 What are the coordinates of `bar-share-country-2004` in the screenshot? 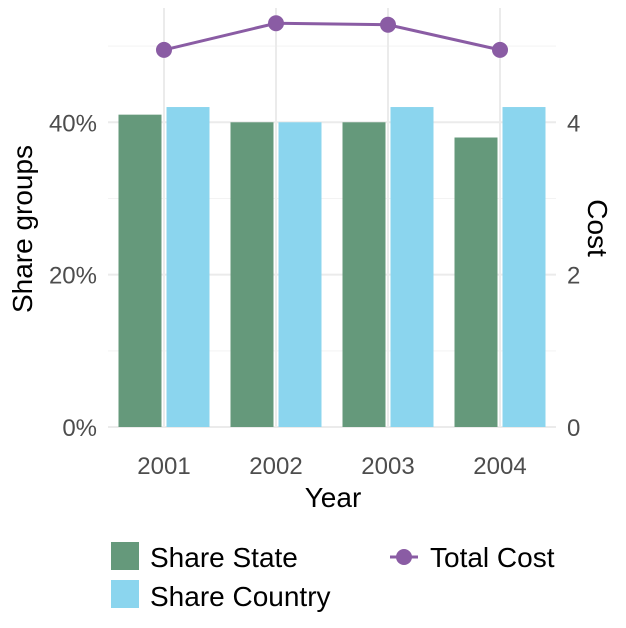 It's located at (524, 267).